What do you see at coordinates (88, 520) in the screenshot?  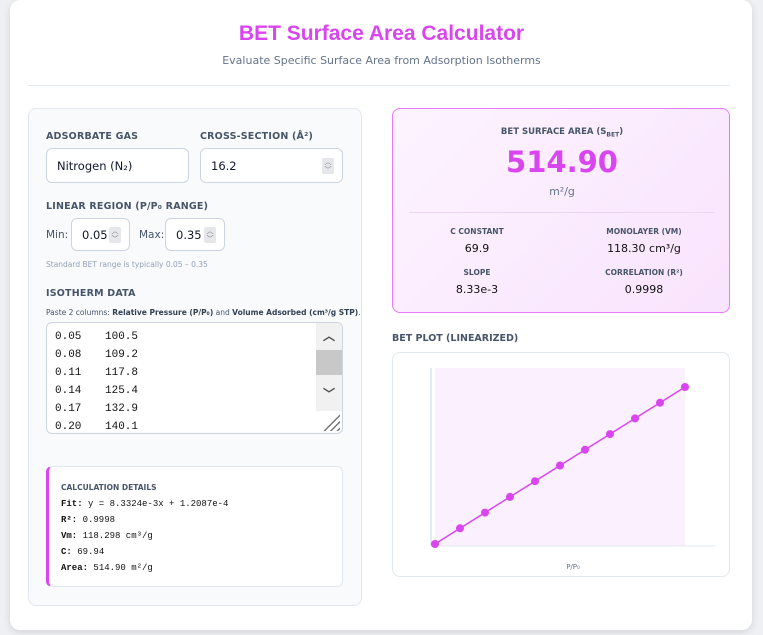 I see `calc-line: R²: 0.9998` at bounding box center [88, 520].